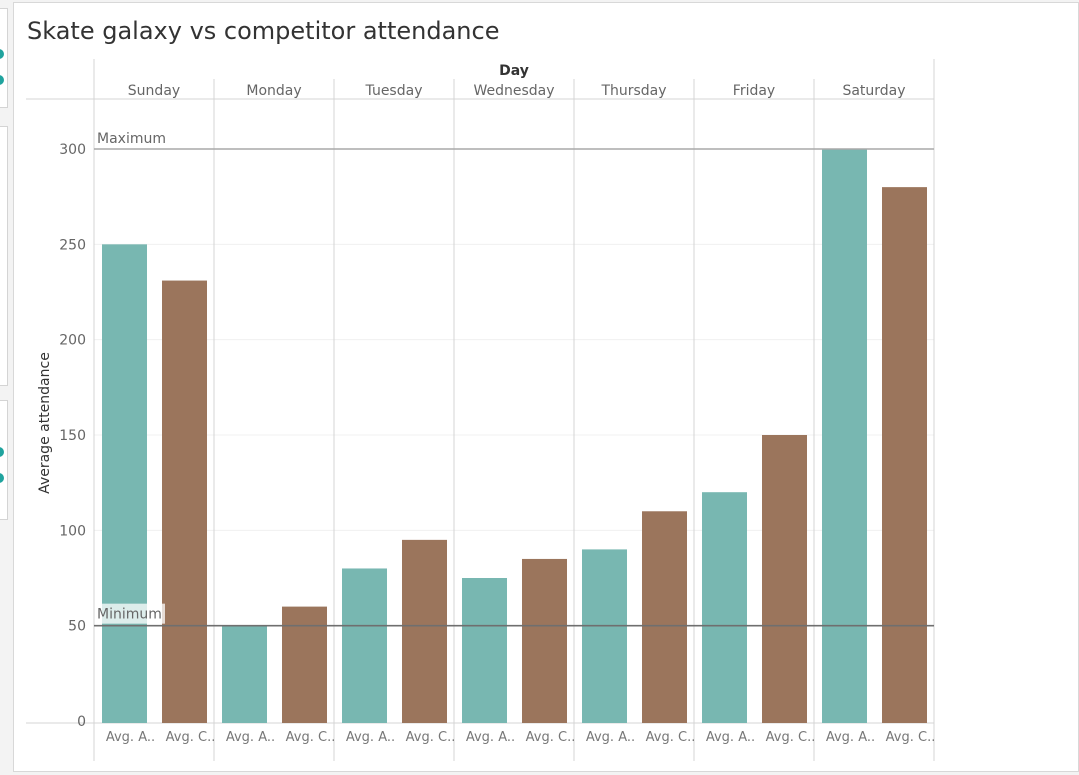 Image resolution: width=1079 pixels, height=775 pixels. Describe the element at coordinates (72, 531) in the screenshot. I see `y-tick-label: 100` at that location.